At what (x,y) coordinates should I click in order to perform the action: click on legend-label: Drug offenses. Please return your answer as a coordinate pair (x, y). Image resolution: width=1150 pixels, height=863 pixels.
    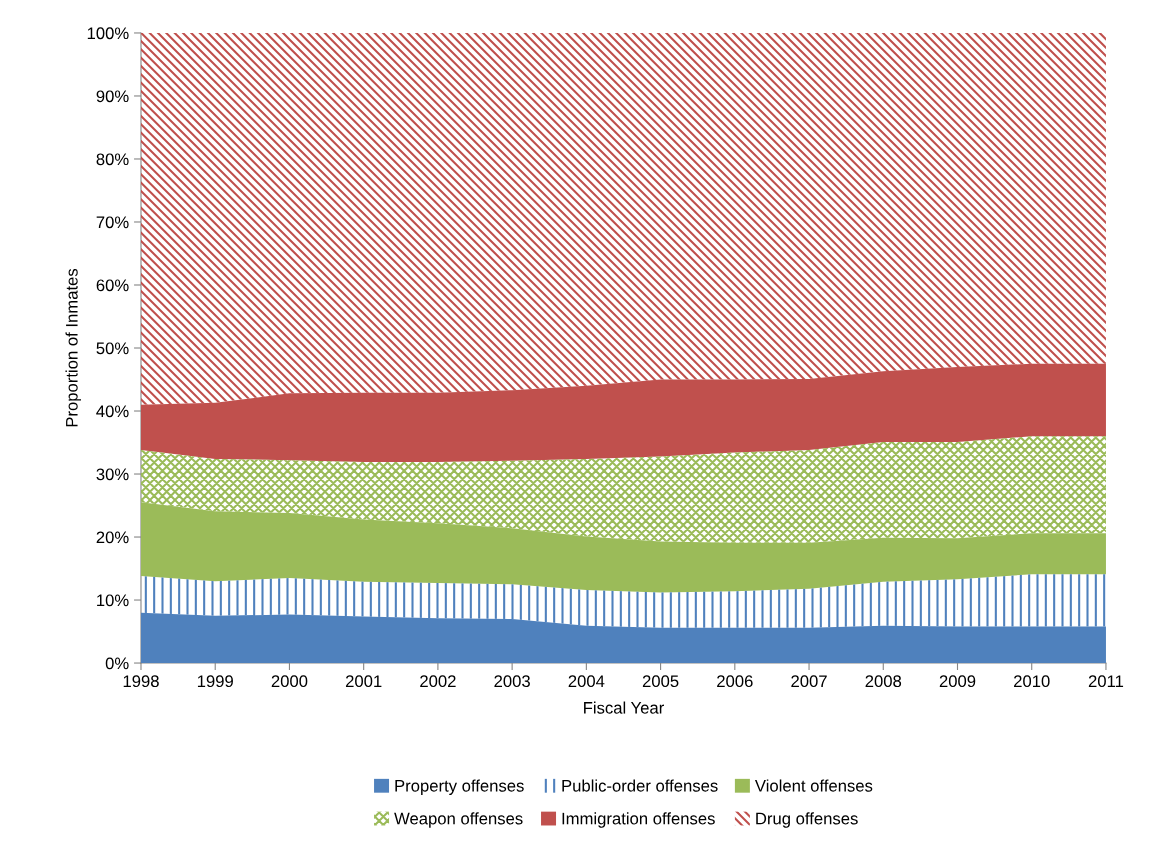
    Looking at the image, I should click on (807, 820).